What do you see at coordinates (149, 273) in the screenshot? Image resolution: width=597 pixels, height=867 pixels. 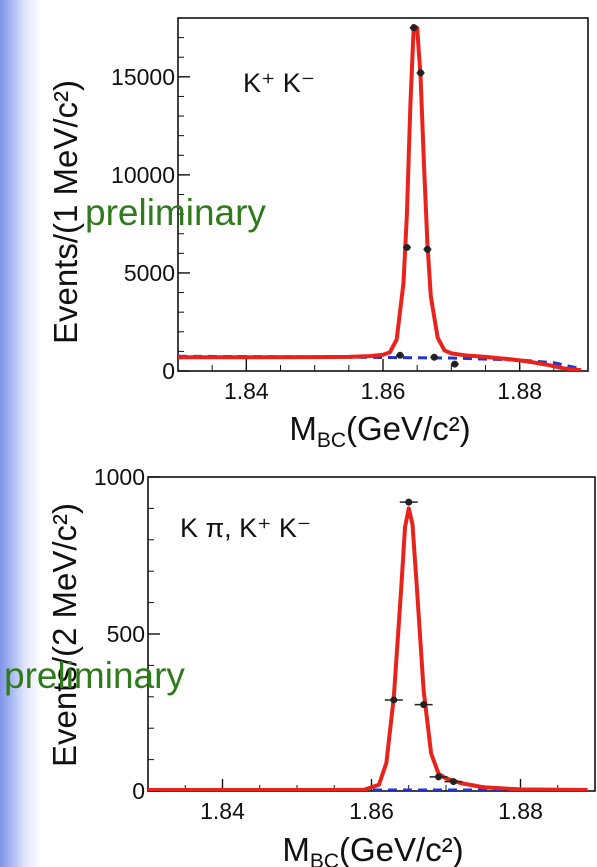 I see `y-tick-label: 5000` at bounding box center [149, 273].